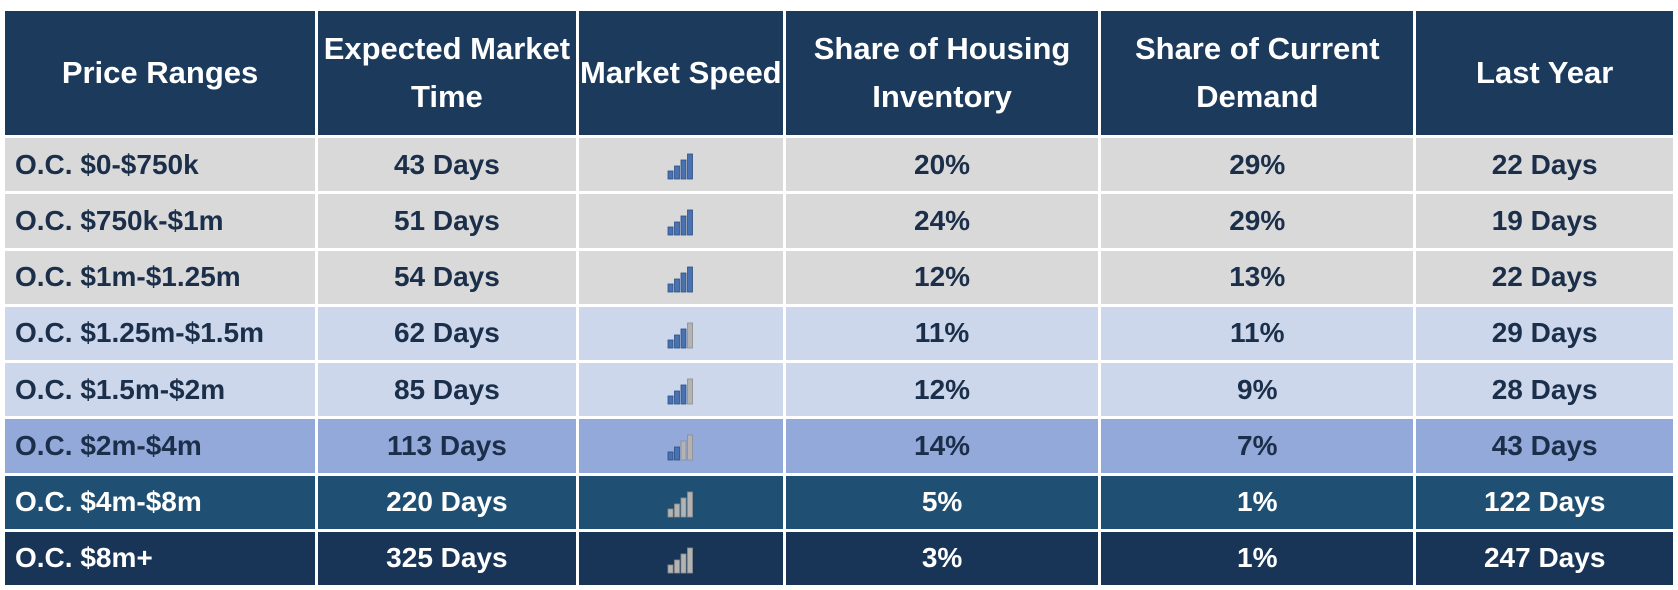  Describe the element at coordinates (447, 277) in the screenshot. I see `market-time-cell: 54 Days` at that location.